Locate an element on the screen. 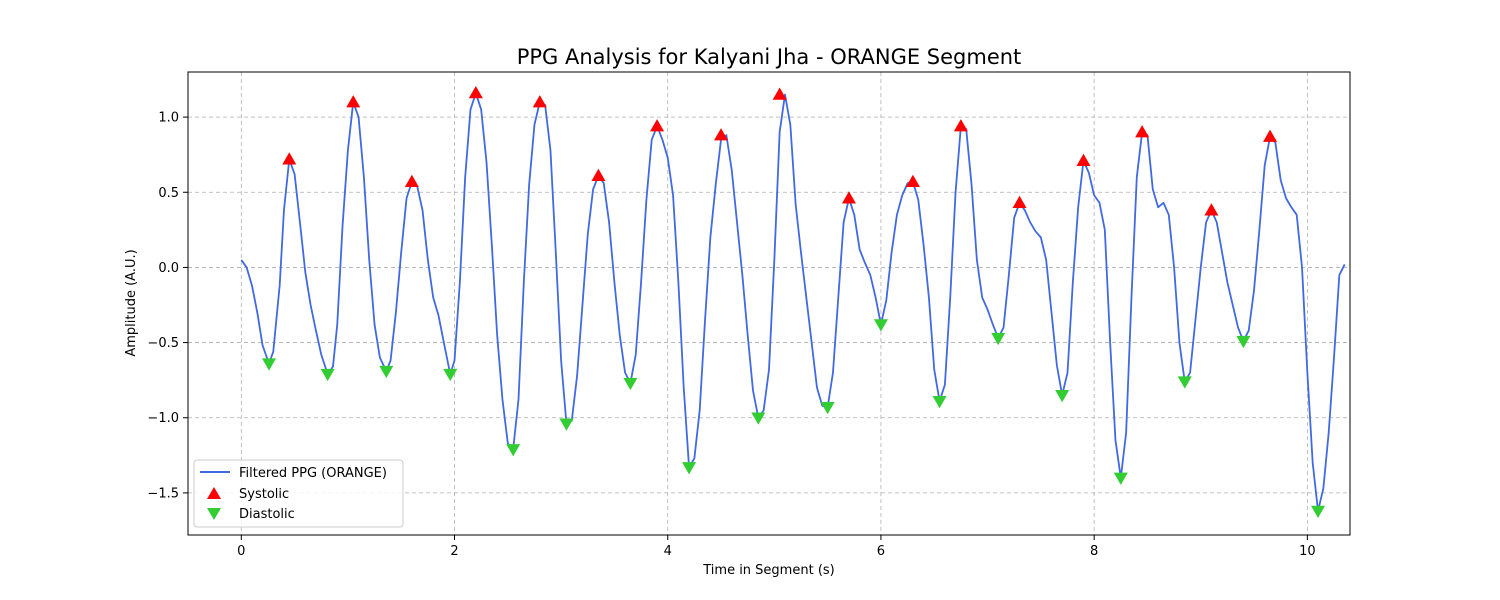 This screenshot has height=600, width=1500. legend-label-diastolic: Diastolic is located at coordinates (267, 514).